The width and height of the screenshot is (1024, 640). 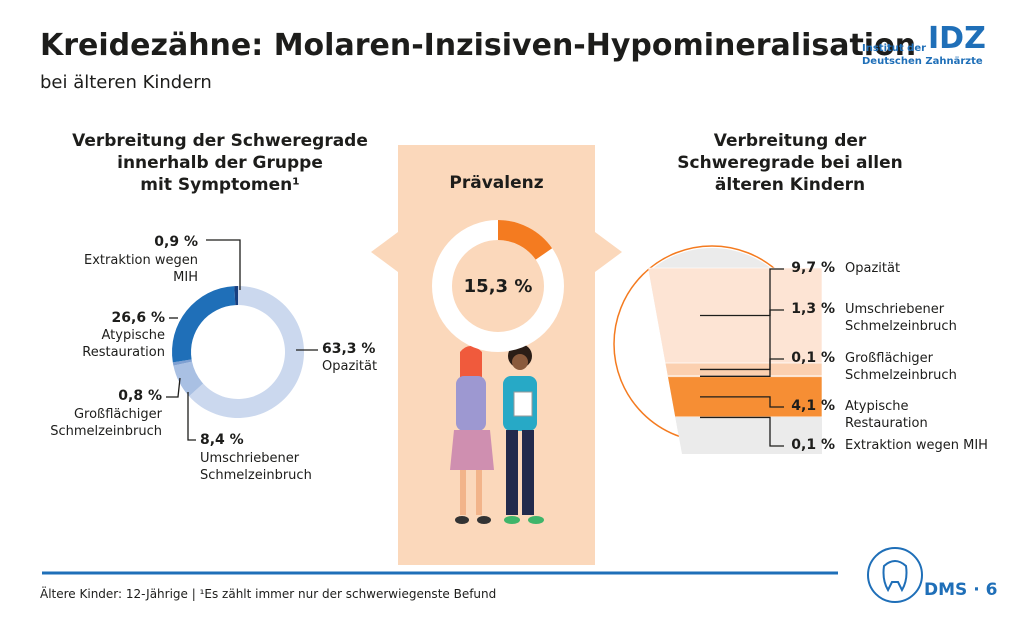 I want to click on subtitle: bei älteren Kindern, so click(x=126, y=82).